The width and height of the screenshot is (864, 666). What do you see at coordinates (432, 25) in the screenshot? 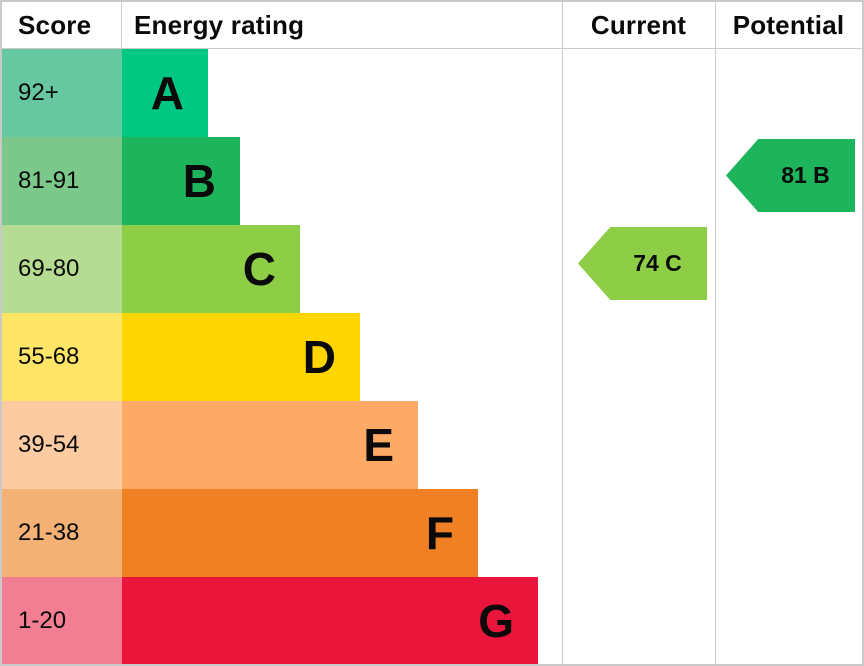
I see `table-header: Score Energy rating Current Potential` at bounding box center [432, 25].